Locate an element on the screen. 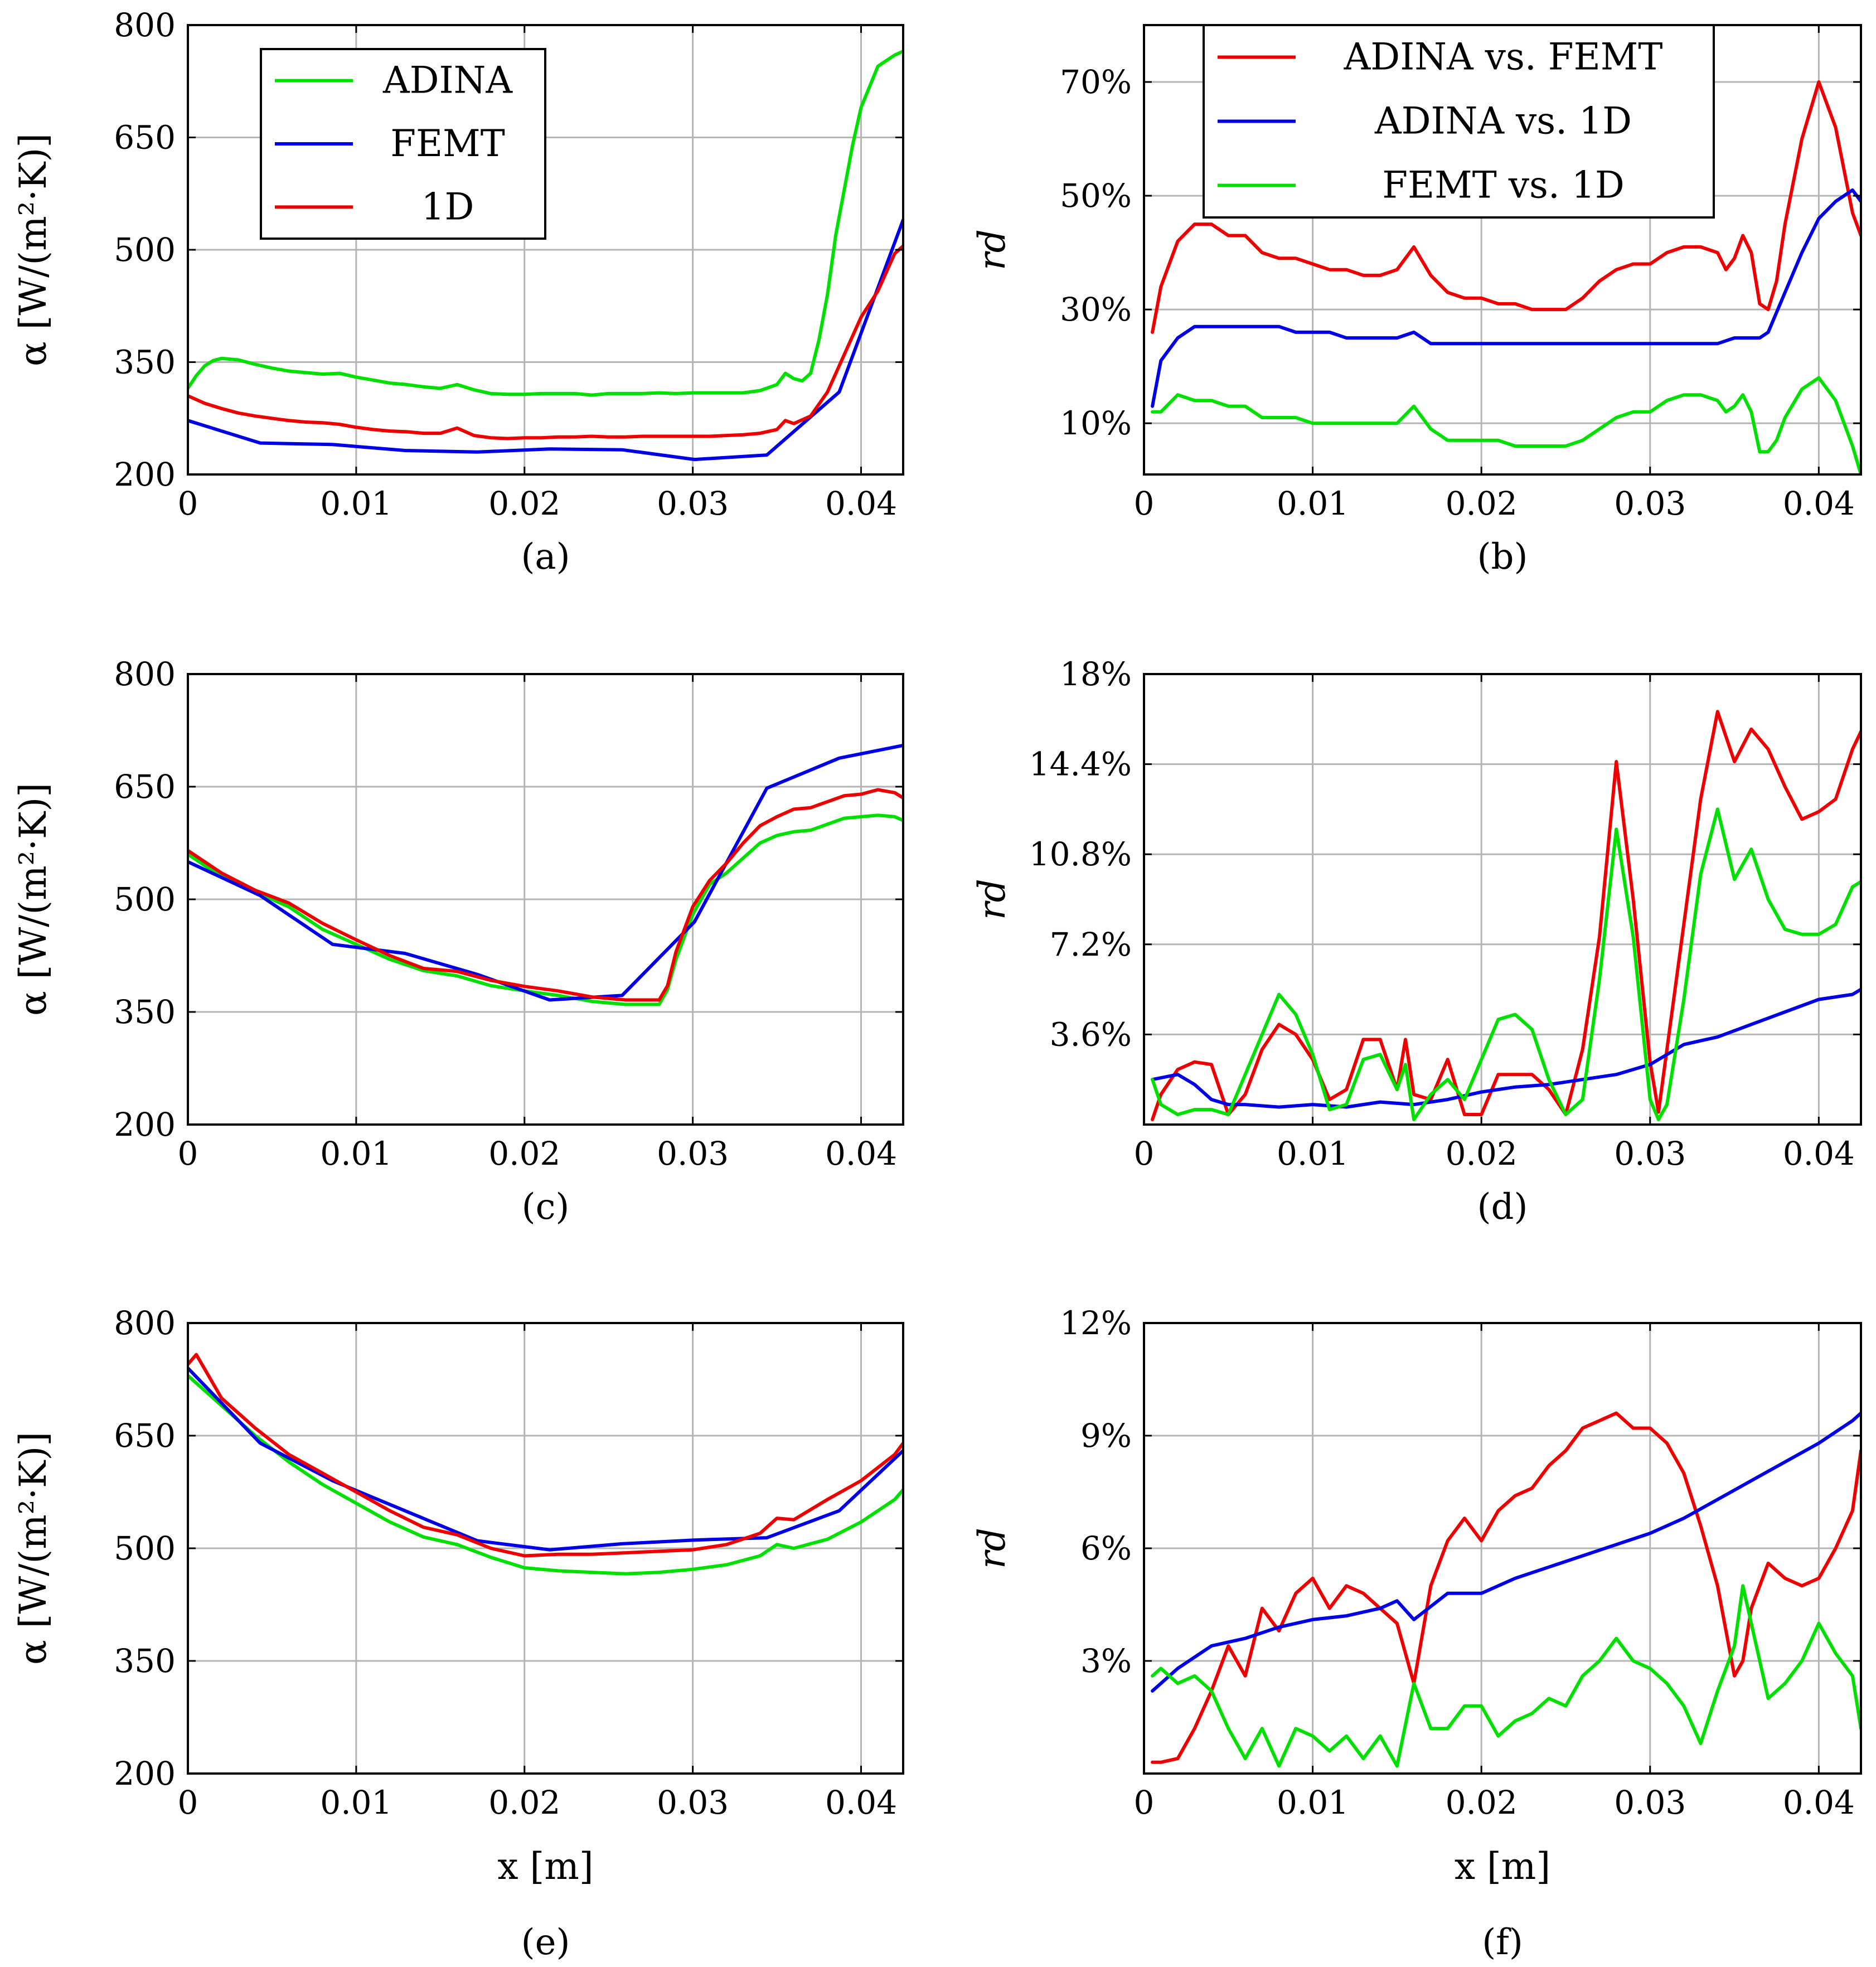 This screenshot has height=1967, width=1876. legend-label: ADINA is located at coordinates (448, 80).